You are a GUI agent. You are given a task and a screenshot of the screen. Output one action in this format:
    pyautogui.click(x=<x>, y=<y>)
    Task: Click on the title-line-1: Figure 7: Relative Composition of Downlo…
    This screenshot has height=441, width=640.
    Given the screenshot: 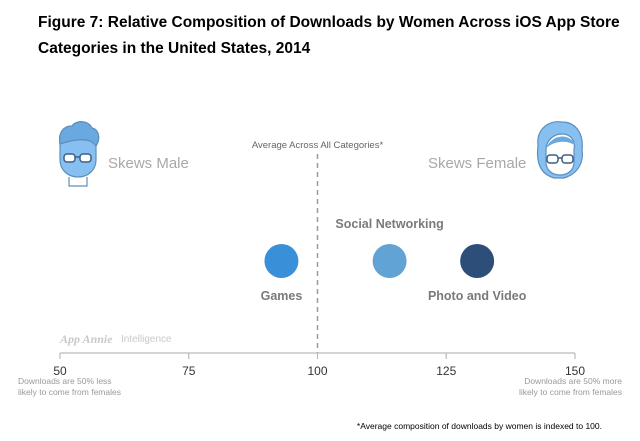 What is the action you would take?
    pyautogui.click(x=329, y=22)
    